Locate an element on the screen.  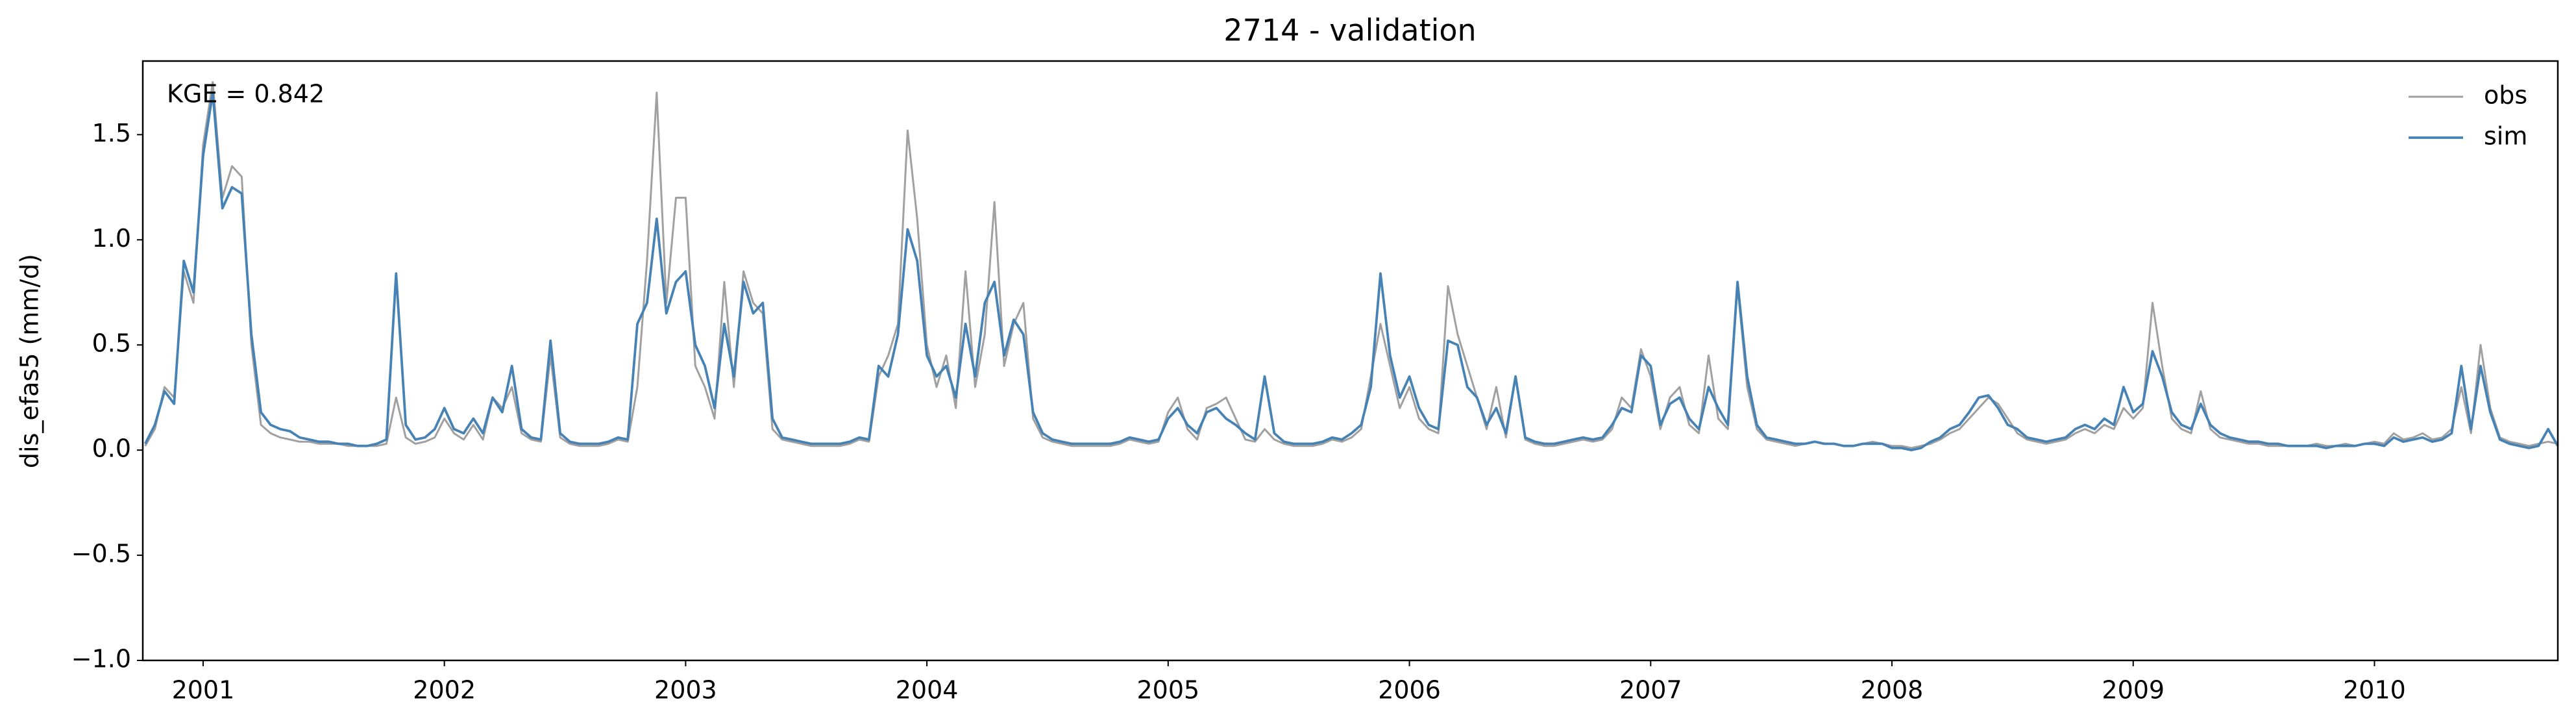
y-tick-label: 0.5 is located at coordinates (111, 344).